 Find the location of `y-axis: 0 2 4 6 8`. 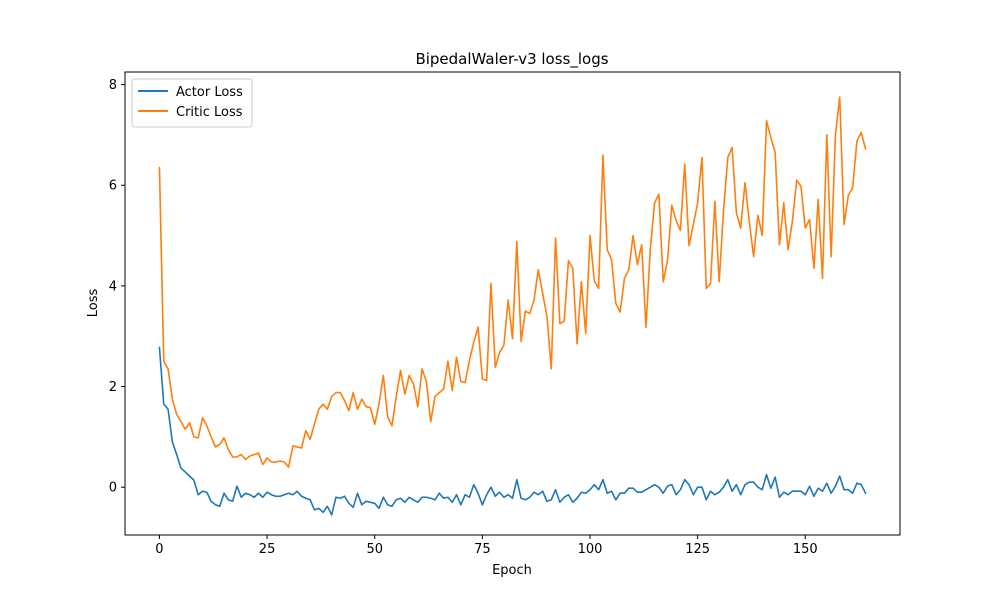

y-axis: 0 2 4 6 8 is located at coordinates (117, 287).